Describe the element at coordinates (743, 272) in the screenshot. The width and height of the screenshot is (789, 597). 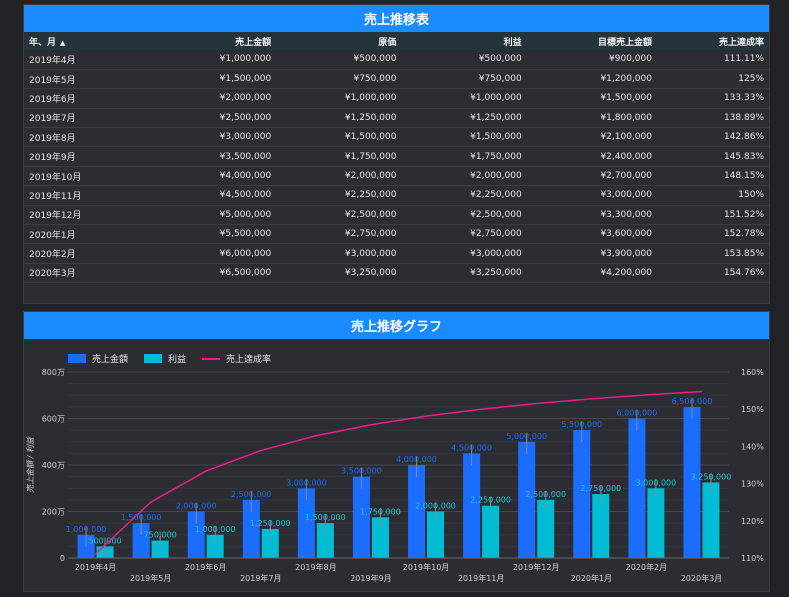
I see `table-cell: 154.76%` at that location.